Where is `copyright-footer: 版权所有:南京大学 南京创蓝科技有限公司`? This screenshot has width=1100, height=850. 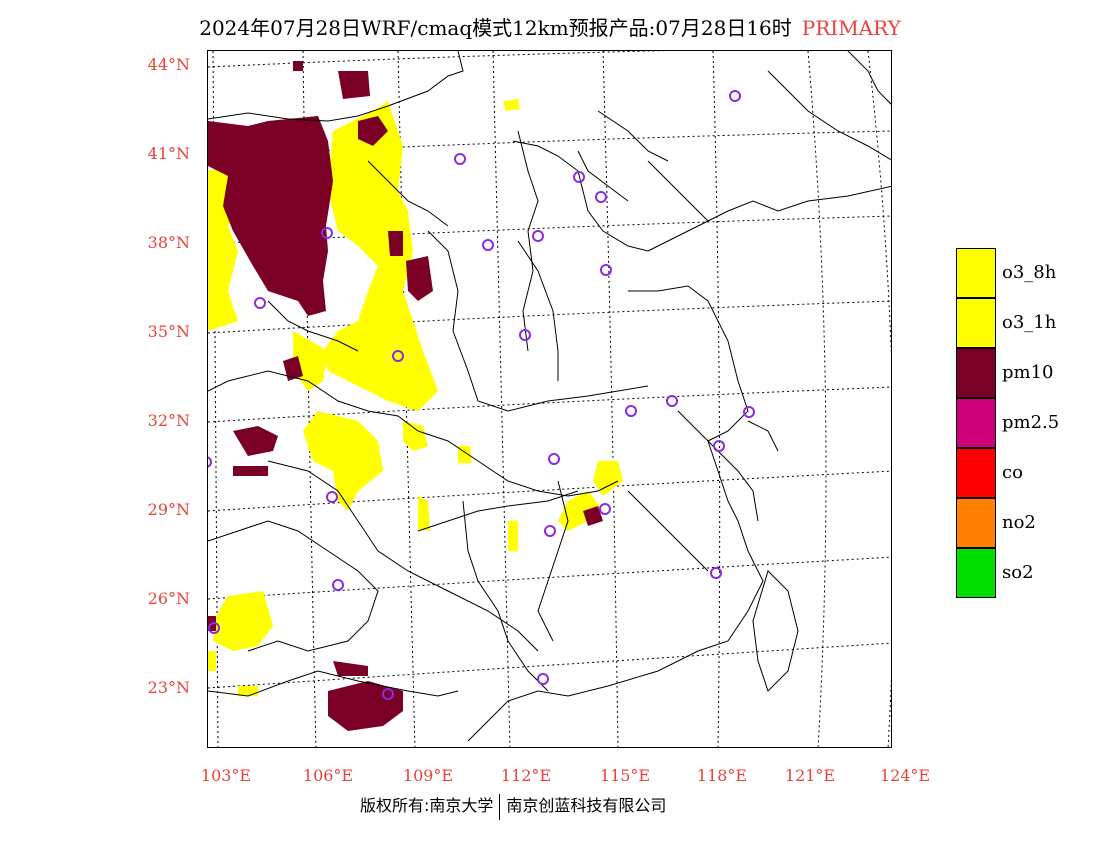
copyright-footer: 版权所有:南京大学 南京创蓝科技有限公司 is located at coordinates (513, 806).